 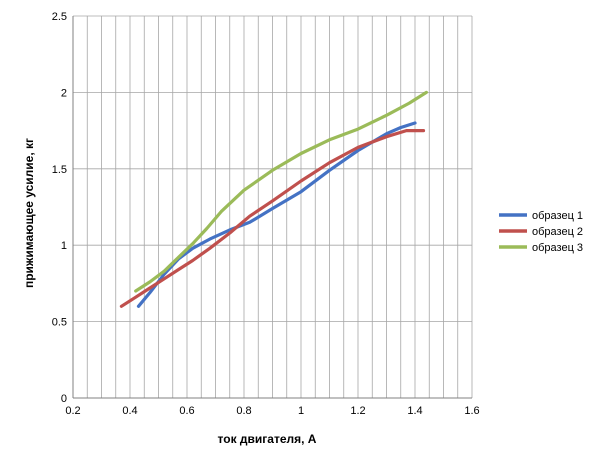 I want to click on x-tick-label: 0.6, so click(x=186, y=411).